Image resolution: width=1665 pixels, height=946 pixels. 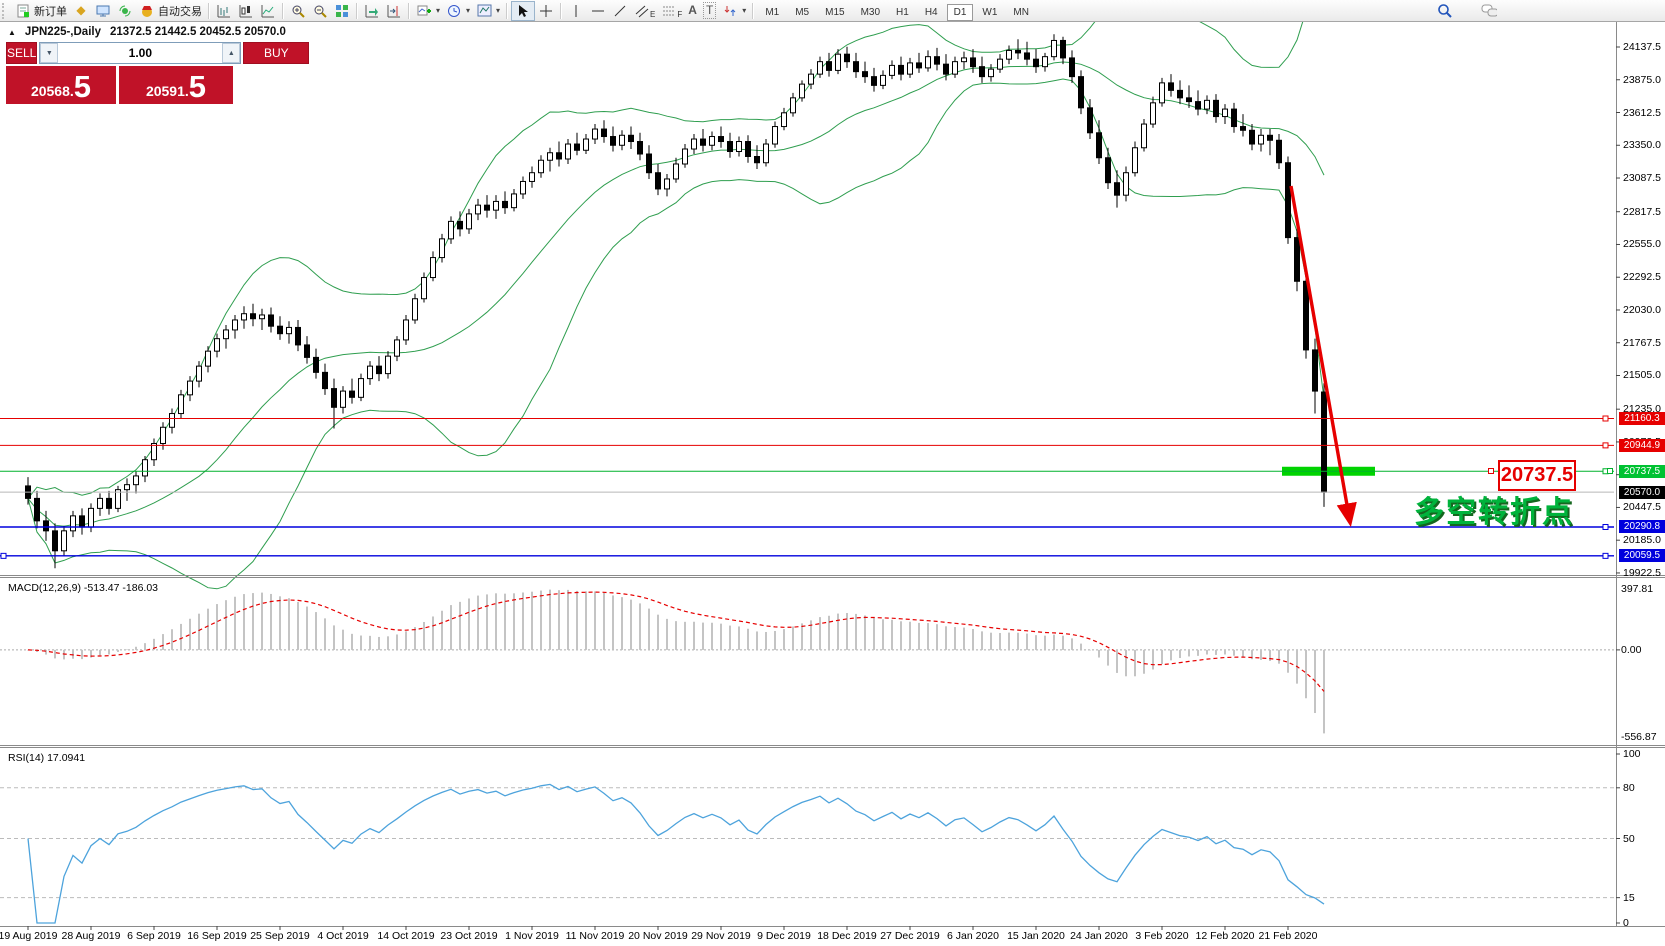 I want to click on sell-price: 20568. 5, so click(x=61, y=85).